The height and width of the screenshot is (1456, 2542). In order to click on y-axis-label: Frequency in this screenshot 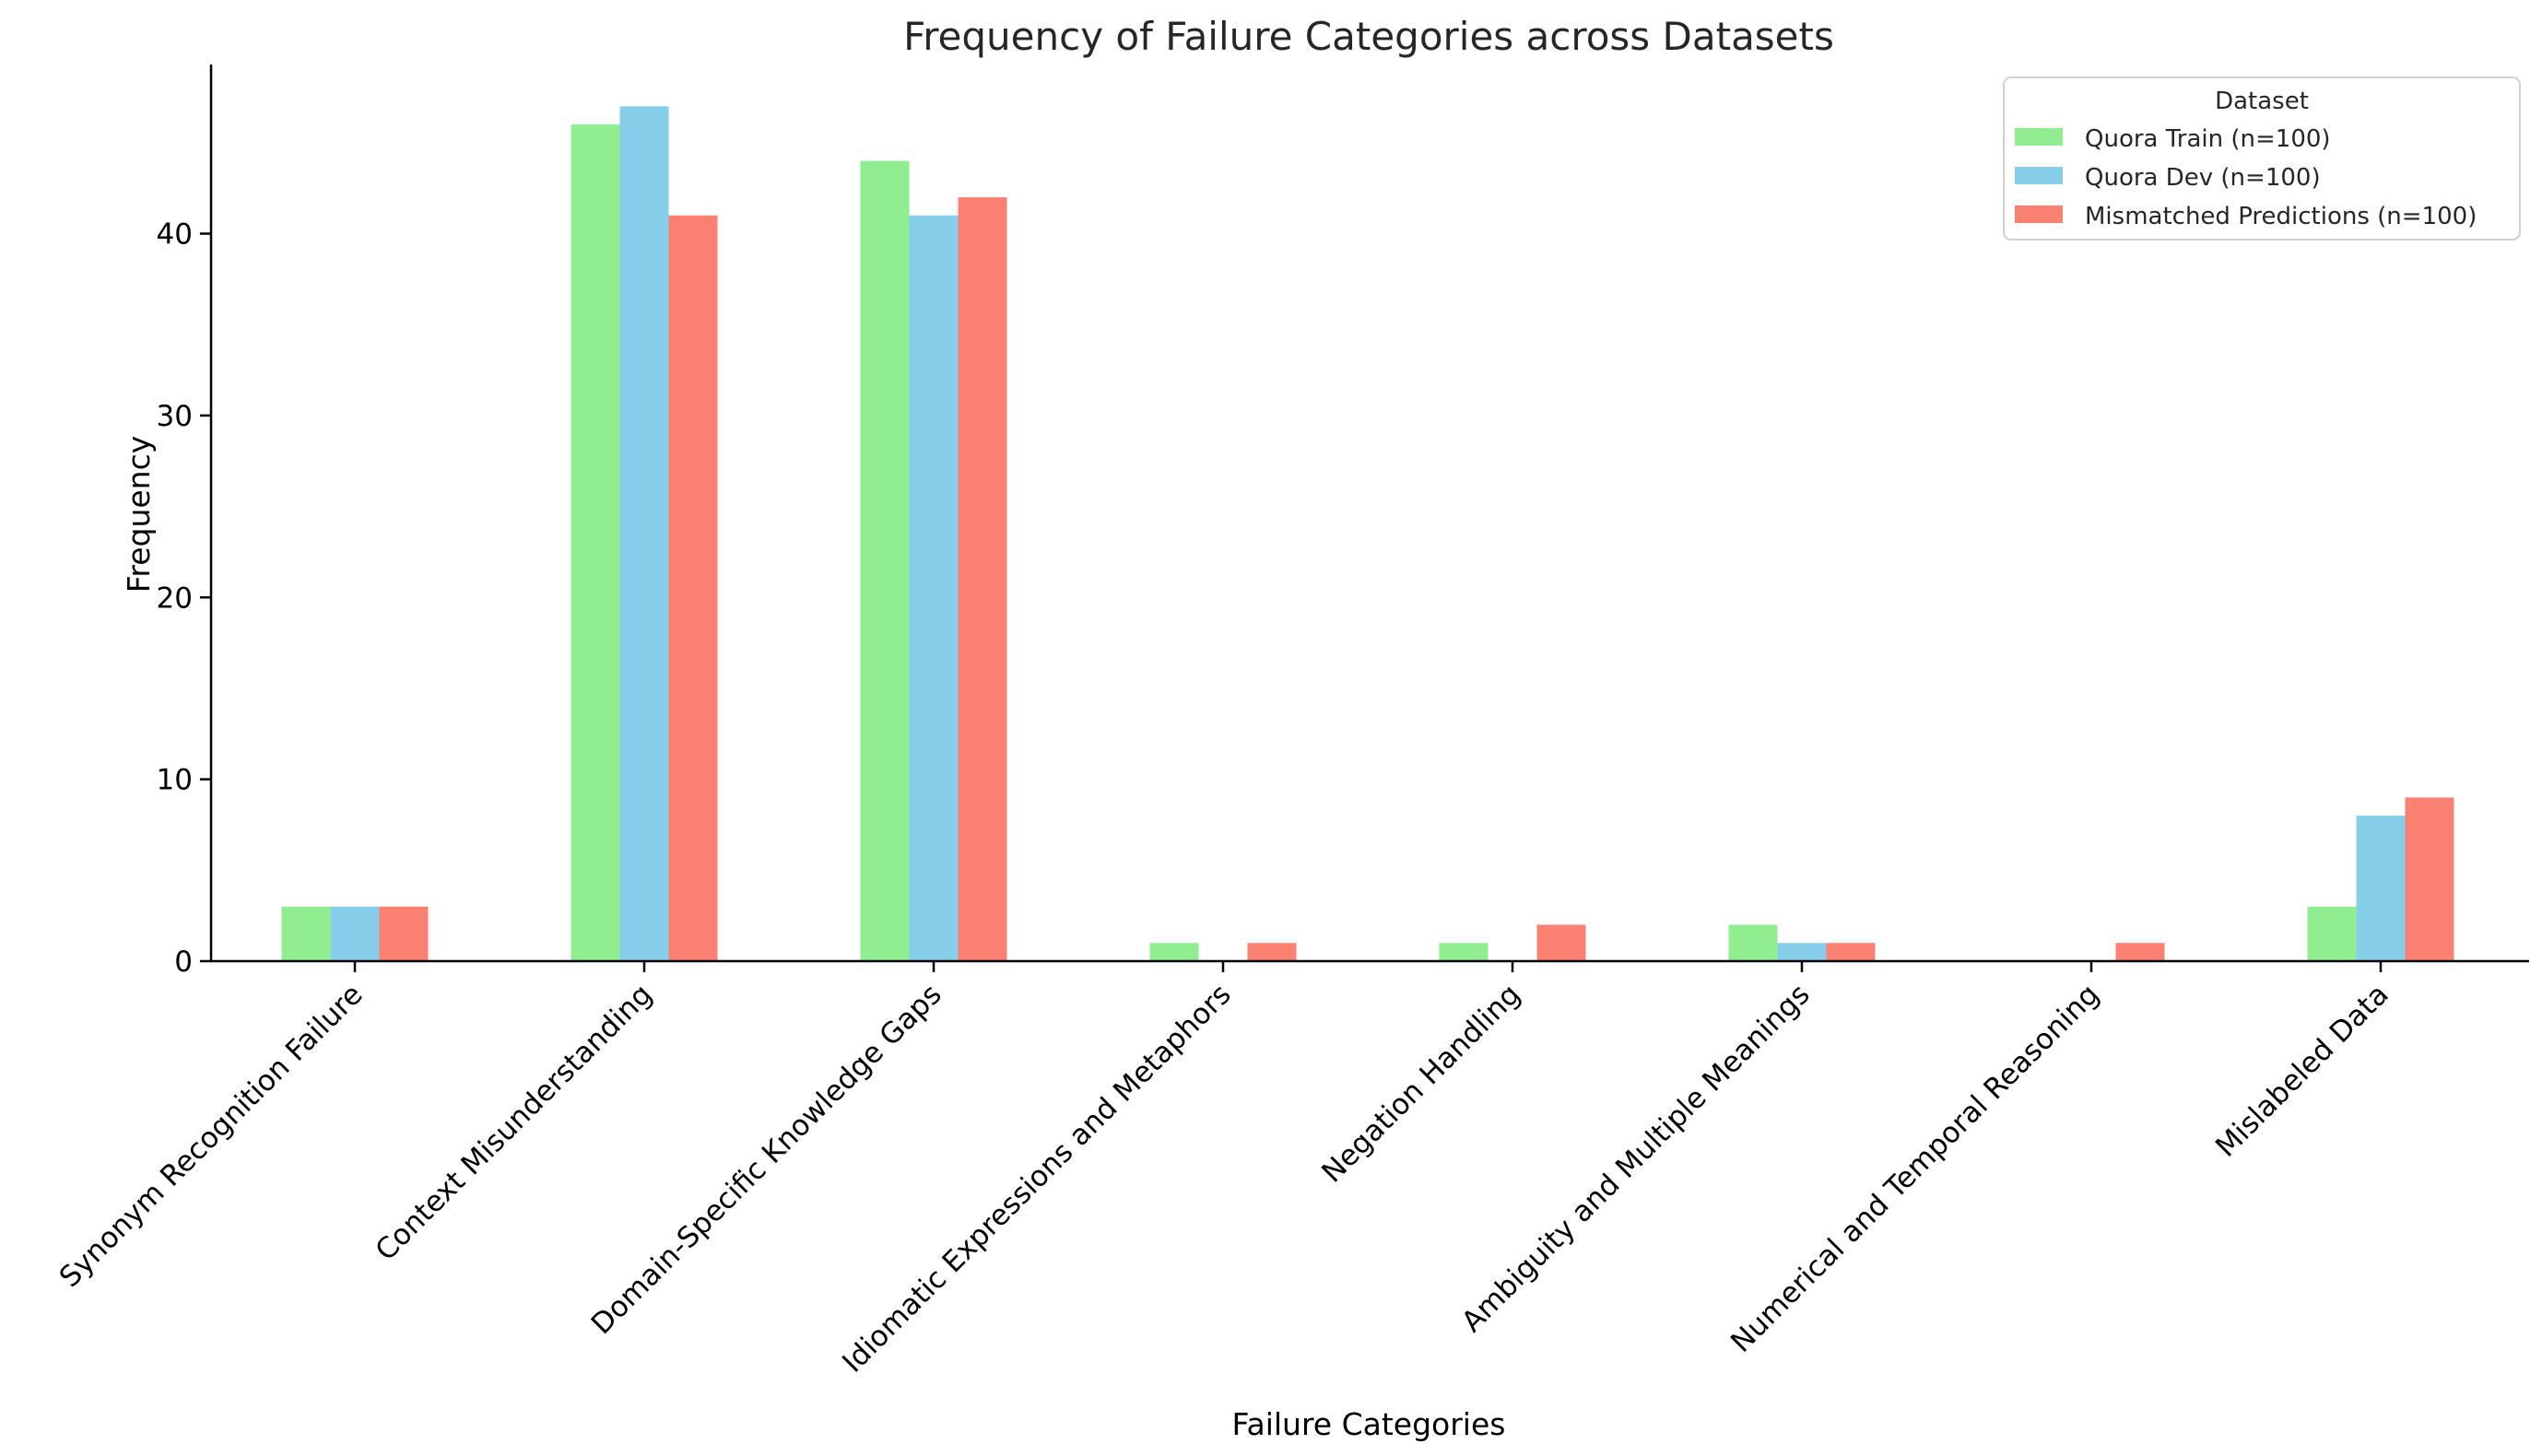, I will do `click(139, 514)`.